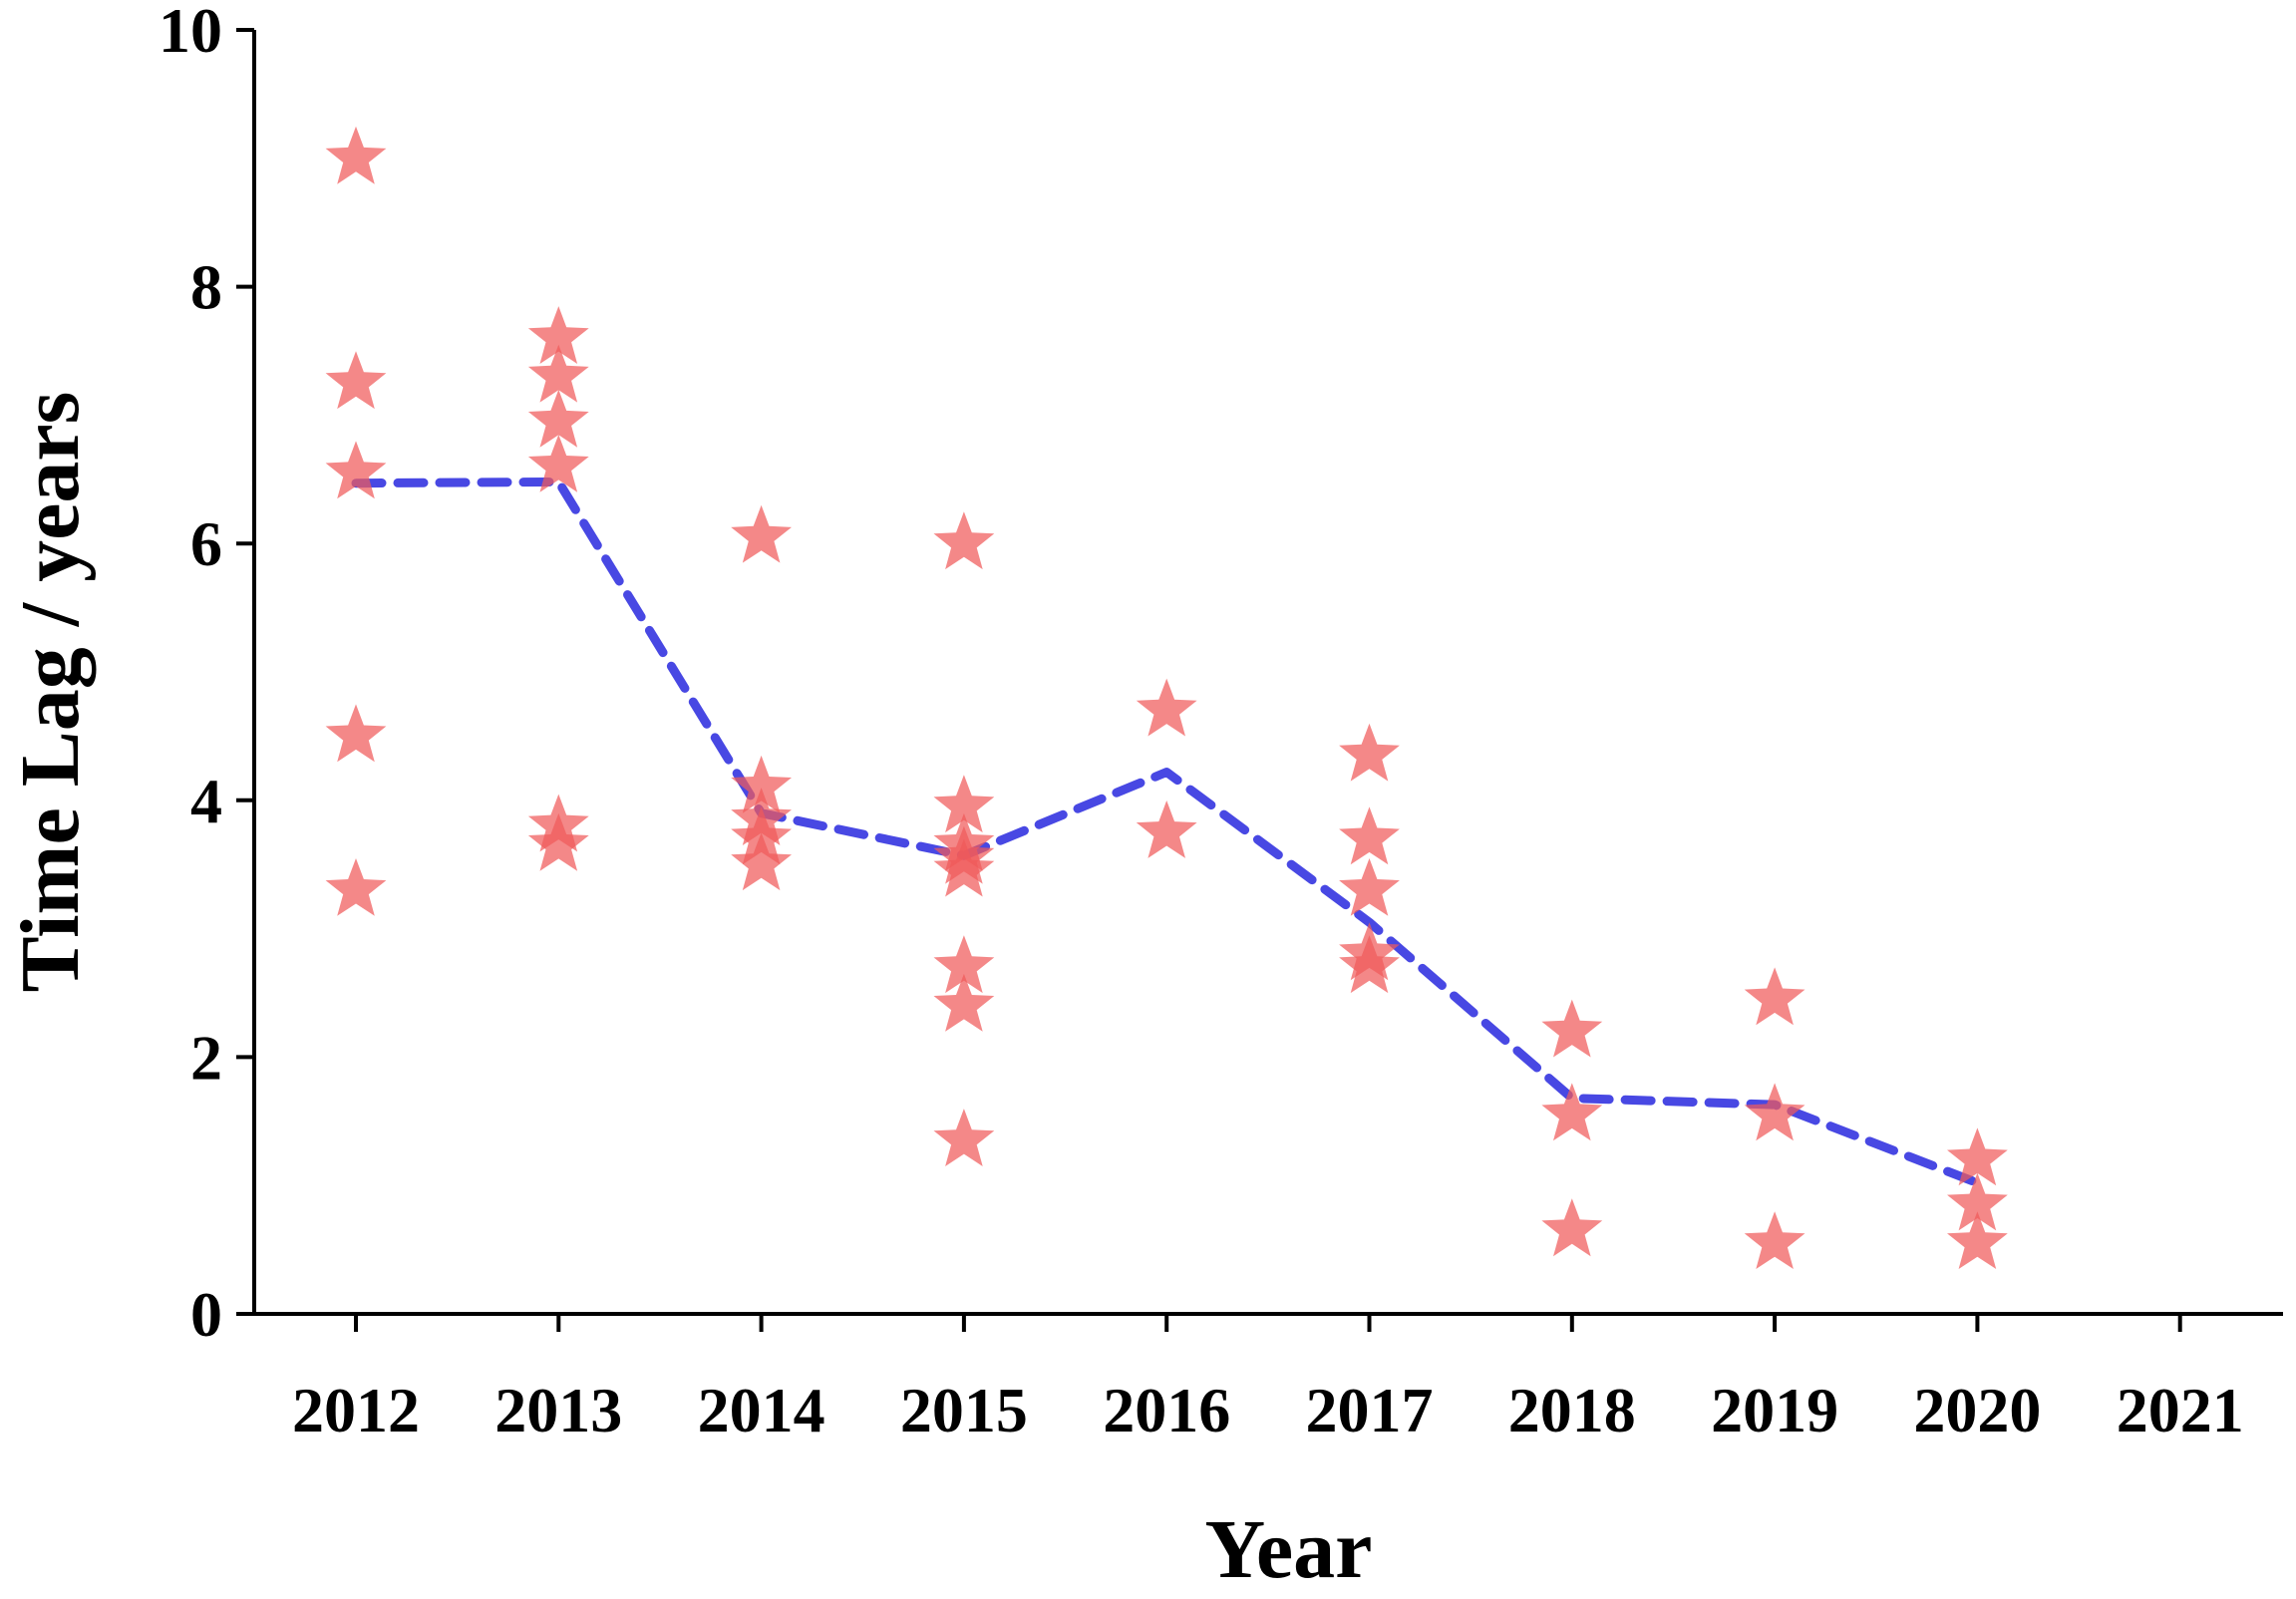 This screenshot has height=1599, width=2296. What do you see at coordinates (558, 1410) in the screenshot?
I see `x-tick-label: 2013` at bounding box center [558, 1410].